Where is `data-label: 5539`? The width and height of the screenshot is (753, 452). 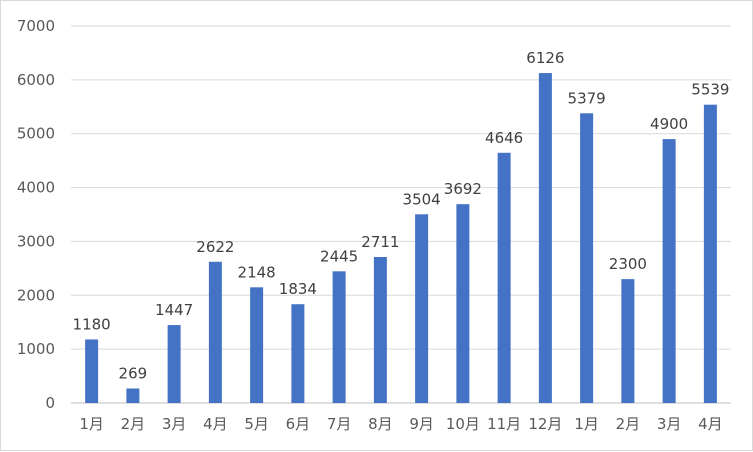
data-label: 5539 is located at coordinates (710, 90).